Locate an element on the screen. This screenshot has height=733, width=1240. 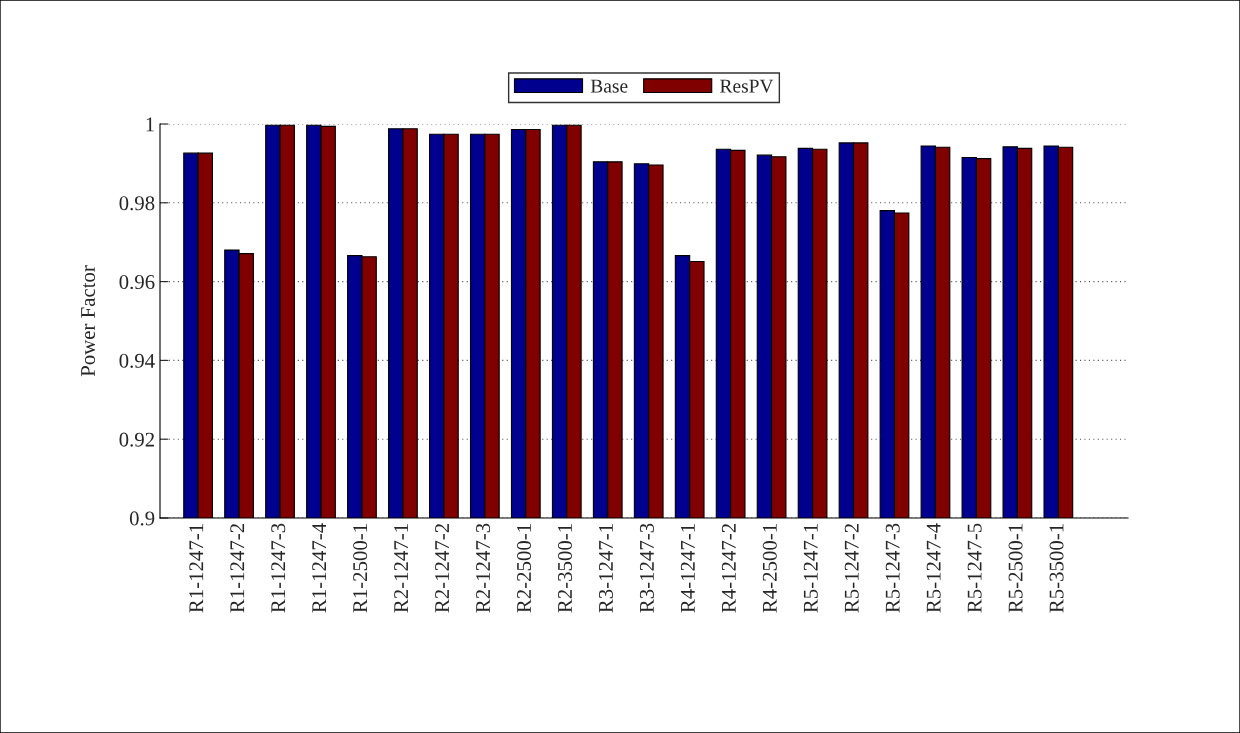
y-tick-label: 0.94 is located at coordinates (137, 360).